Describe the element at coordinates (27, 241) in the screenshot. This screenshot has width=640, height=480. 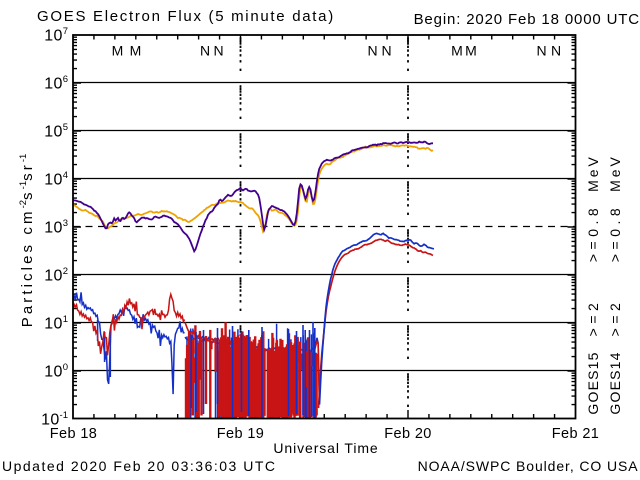
I see `svg-text: Particles cm-2s-1sr-1` at that location.